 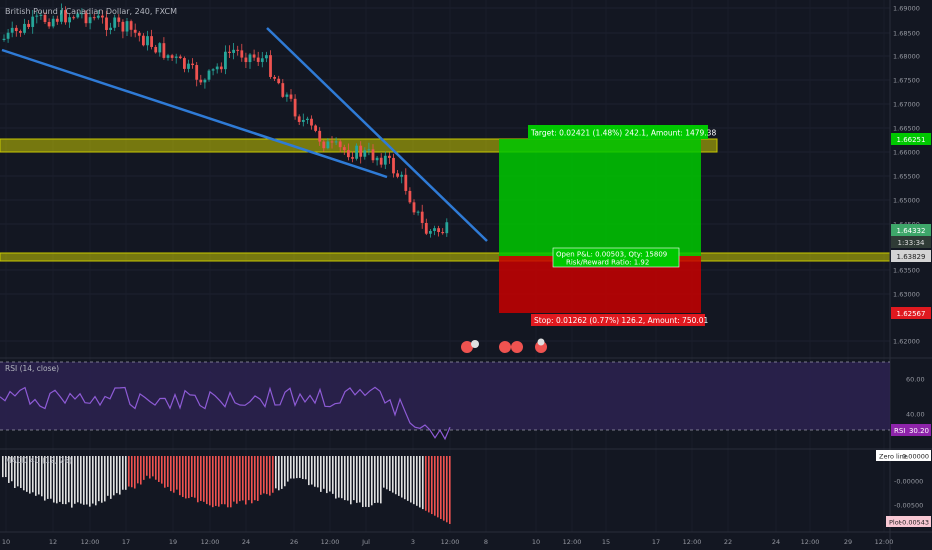 I want to click on pnl-label-box, so click(x=616, y=257).